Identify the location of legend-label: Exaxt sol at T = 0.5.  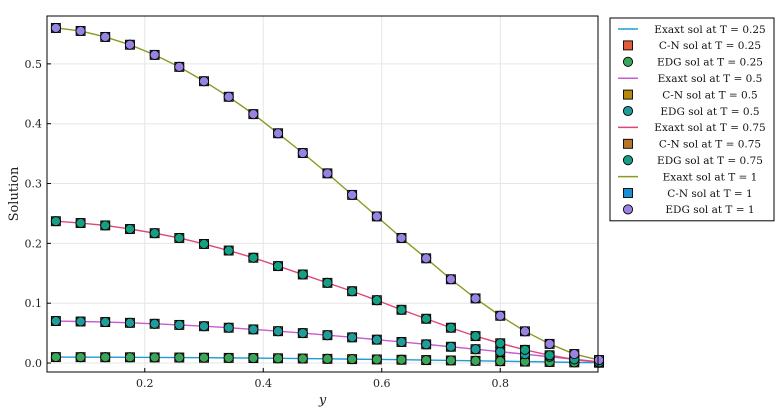
(710, 79).